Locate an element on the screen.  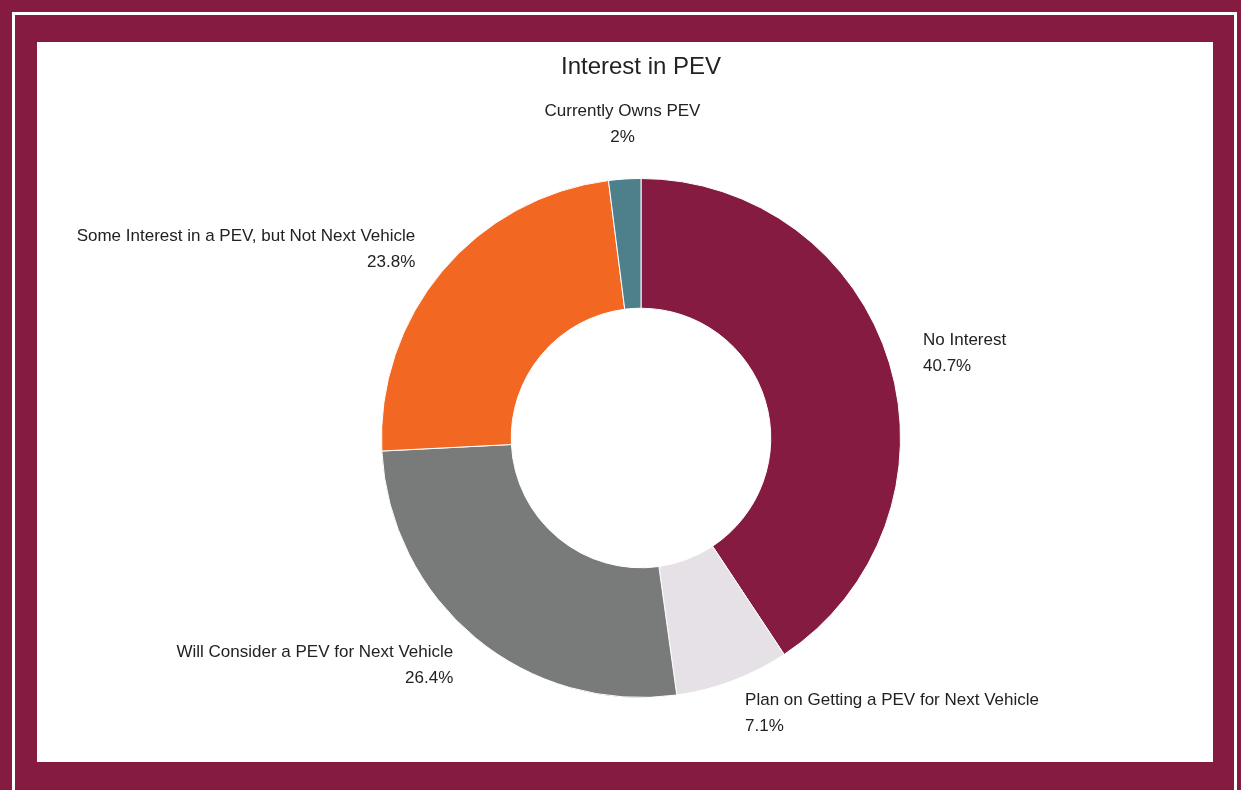
slice-label: Some Interest in a PEV, but Not Next Vehicle is located at coordinates (246, 235).